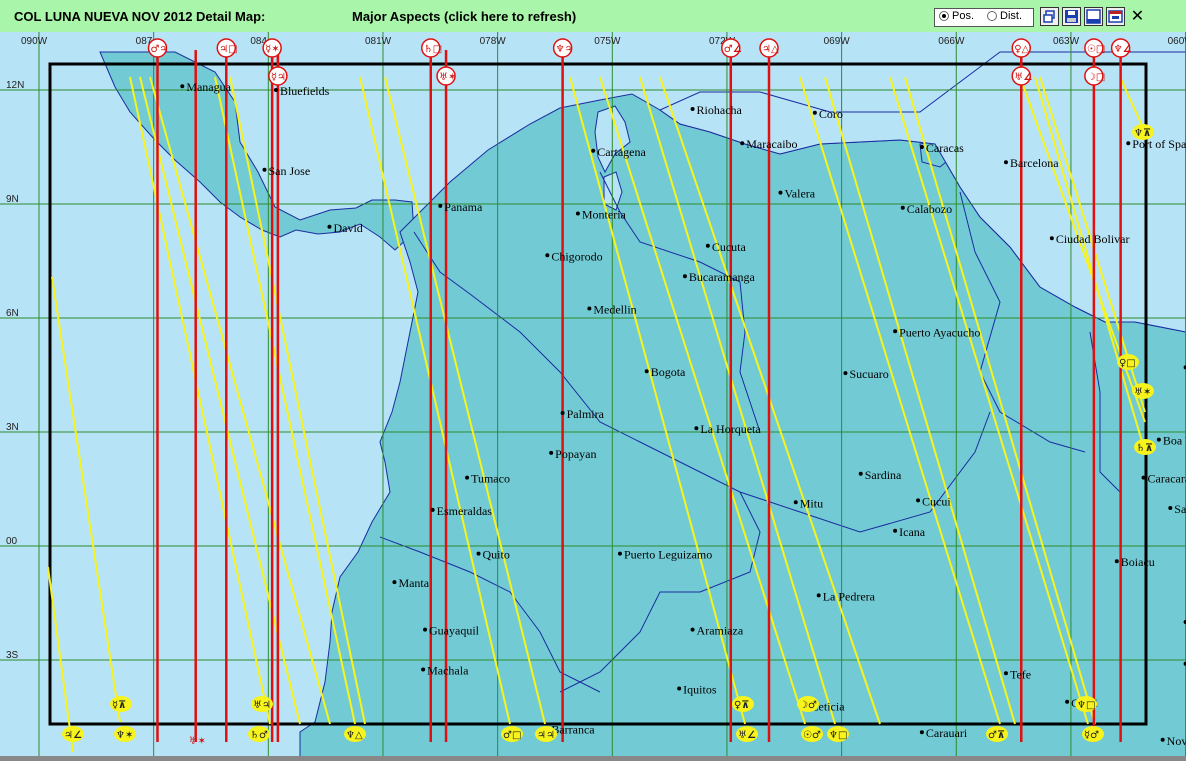  What do you see at coordinates (12, 199) in the screenshot?
I see `latitude-label: 9N` at bounding box center [12, 199].